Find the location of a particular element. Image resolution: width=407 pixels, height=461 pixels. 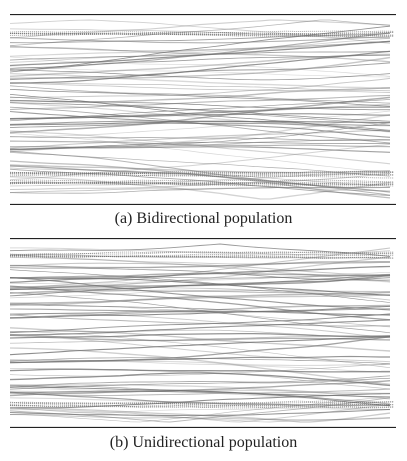

caption-bidirectional: (a) Bidirectional population is located at coordinates (203, 218).